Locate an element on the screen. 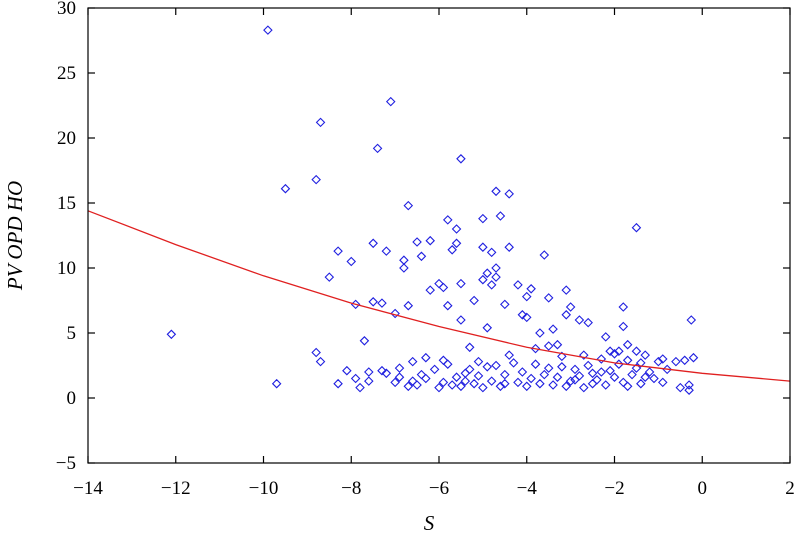 The width and height of the screenshot is (794, 536). y-tick-label: −5 is located at coordinates (66, 463).